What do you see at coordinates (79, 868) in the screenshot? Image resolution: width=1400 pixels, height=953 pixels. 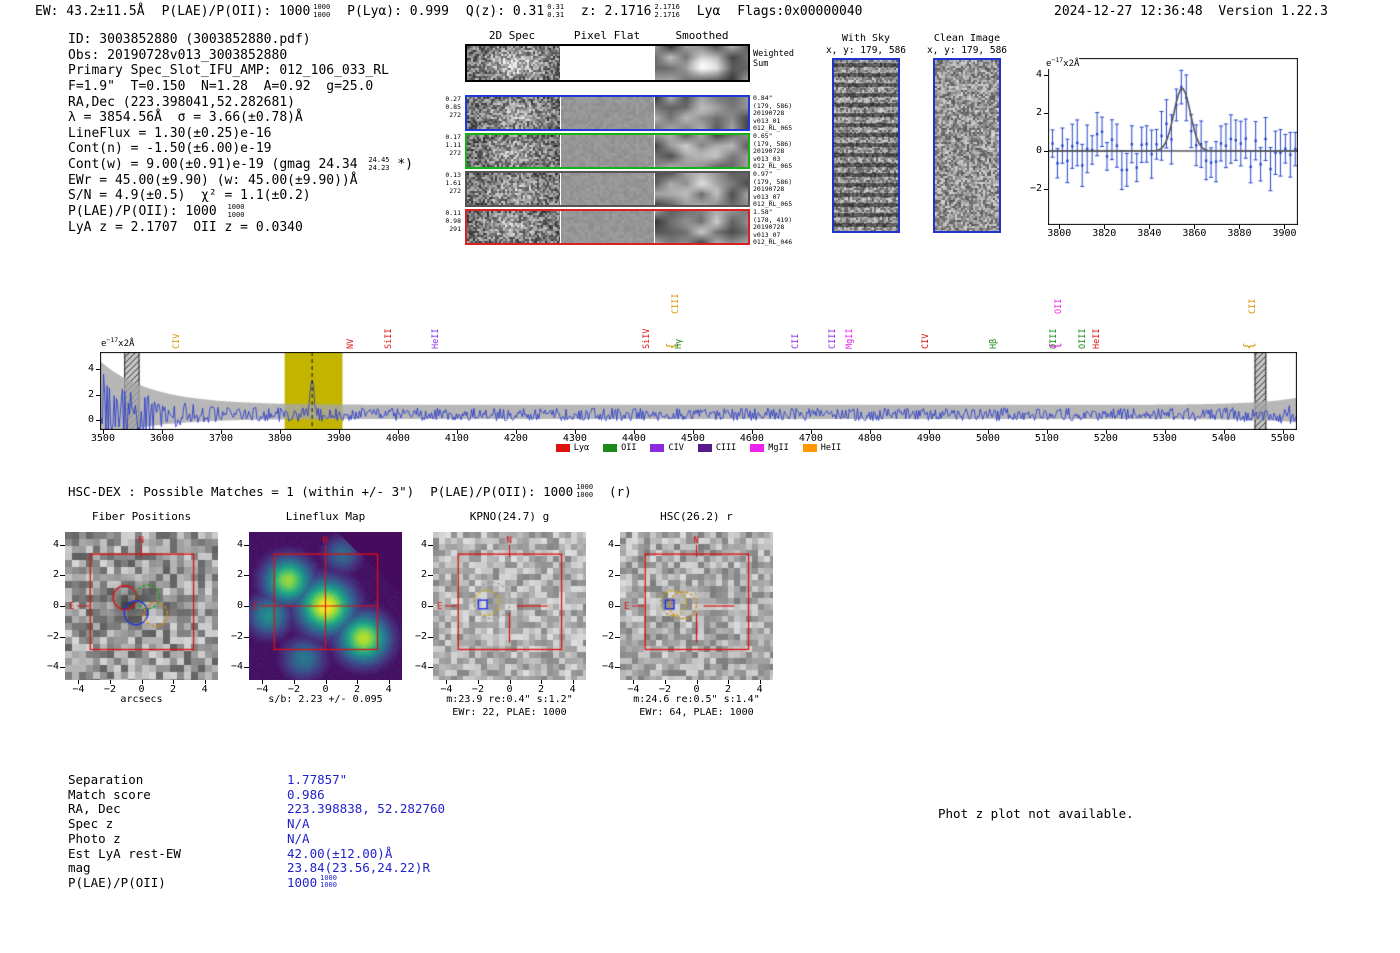 I see `match-table-label-6: mag` at bounding box center [79, 868].